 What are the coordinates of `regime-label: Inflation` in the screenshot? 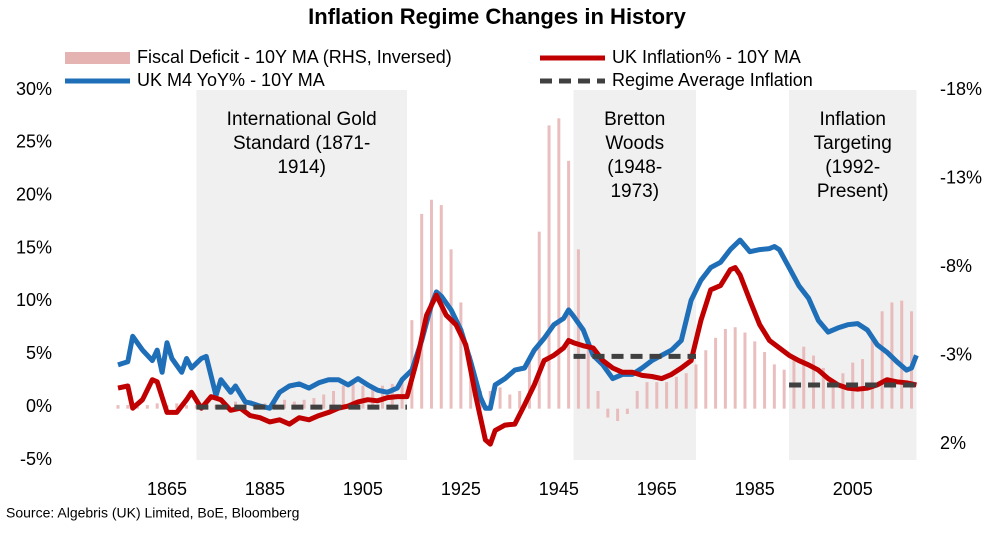 It's located at (852, 119).